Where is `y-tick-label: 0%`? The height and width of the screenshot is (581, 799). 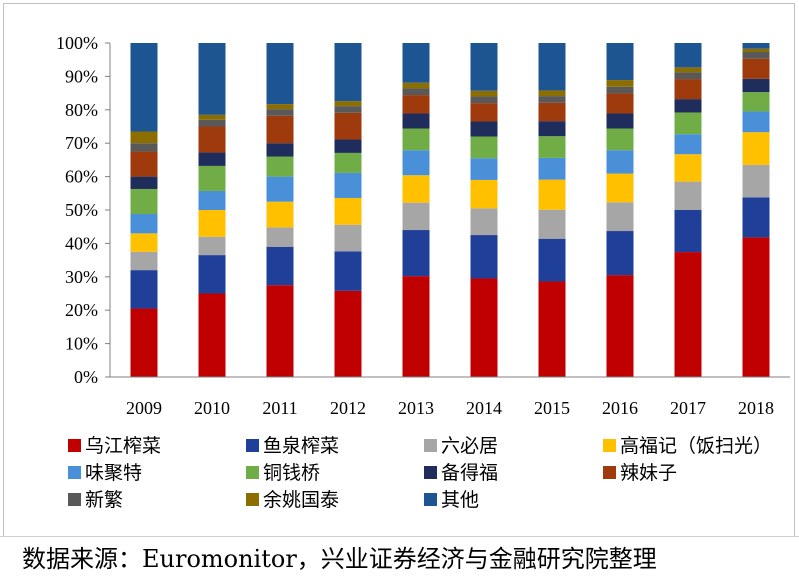 y-tick-label: 0% is located at coordinates (86, 377).